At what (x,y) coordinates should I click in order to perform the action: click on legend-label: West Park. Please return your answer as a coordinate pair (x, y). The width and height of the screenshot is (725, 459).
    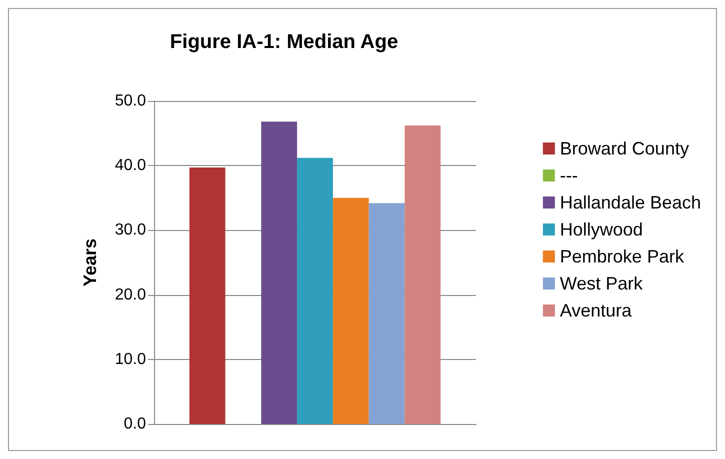
    Looking at the image, I should click on (602, 284).